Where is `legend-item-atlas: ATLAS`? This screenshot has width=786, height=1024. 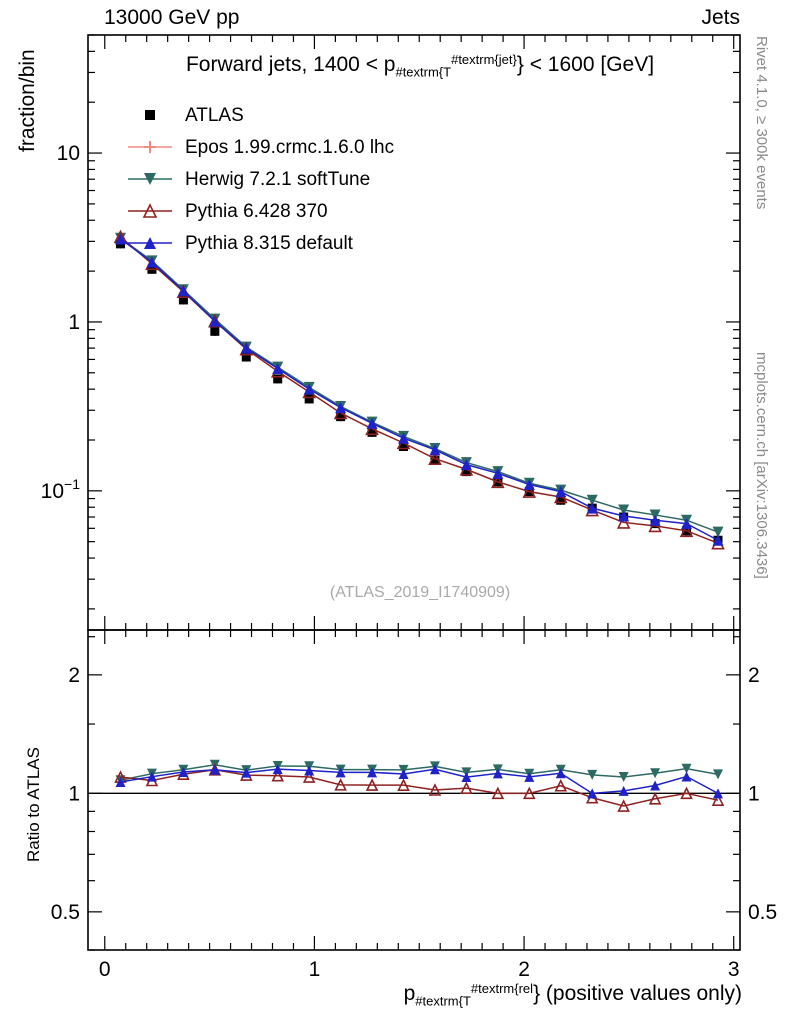 legend-item-atlas: ATLAS is located at coordinates (194, 115).